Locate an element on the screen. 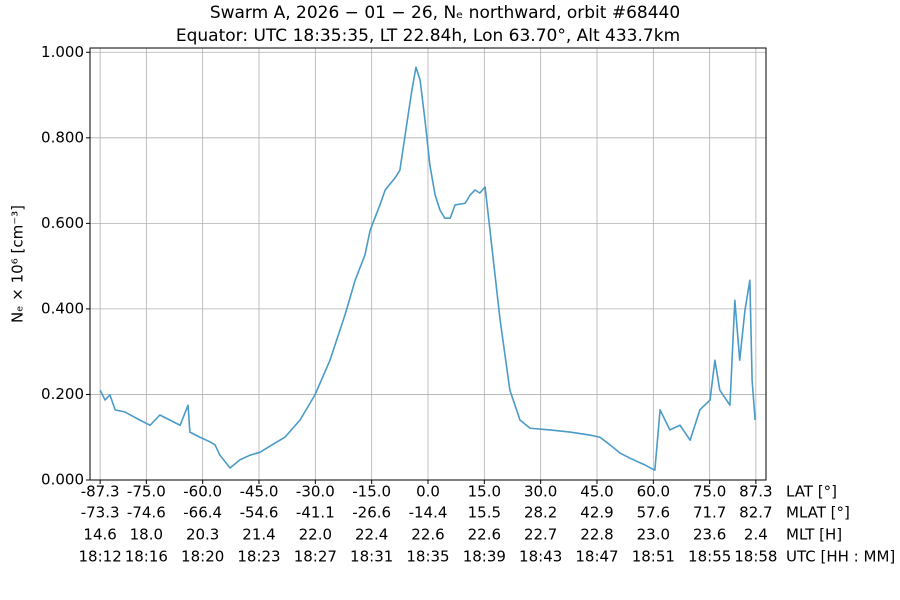 This screenshot has height=600, width=900. x-tick-label: -60.0 is located at coordinates (202, 492).